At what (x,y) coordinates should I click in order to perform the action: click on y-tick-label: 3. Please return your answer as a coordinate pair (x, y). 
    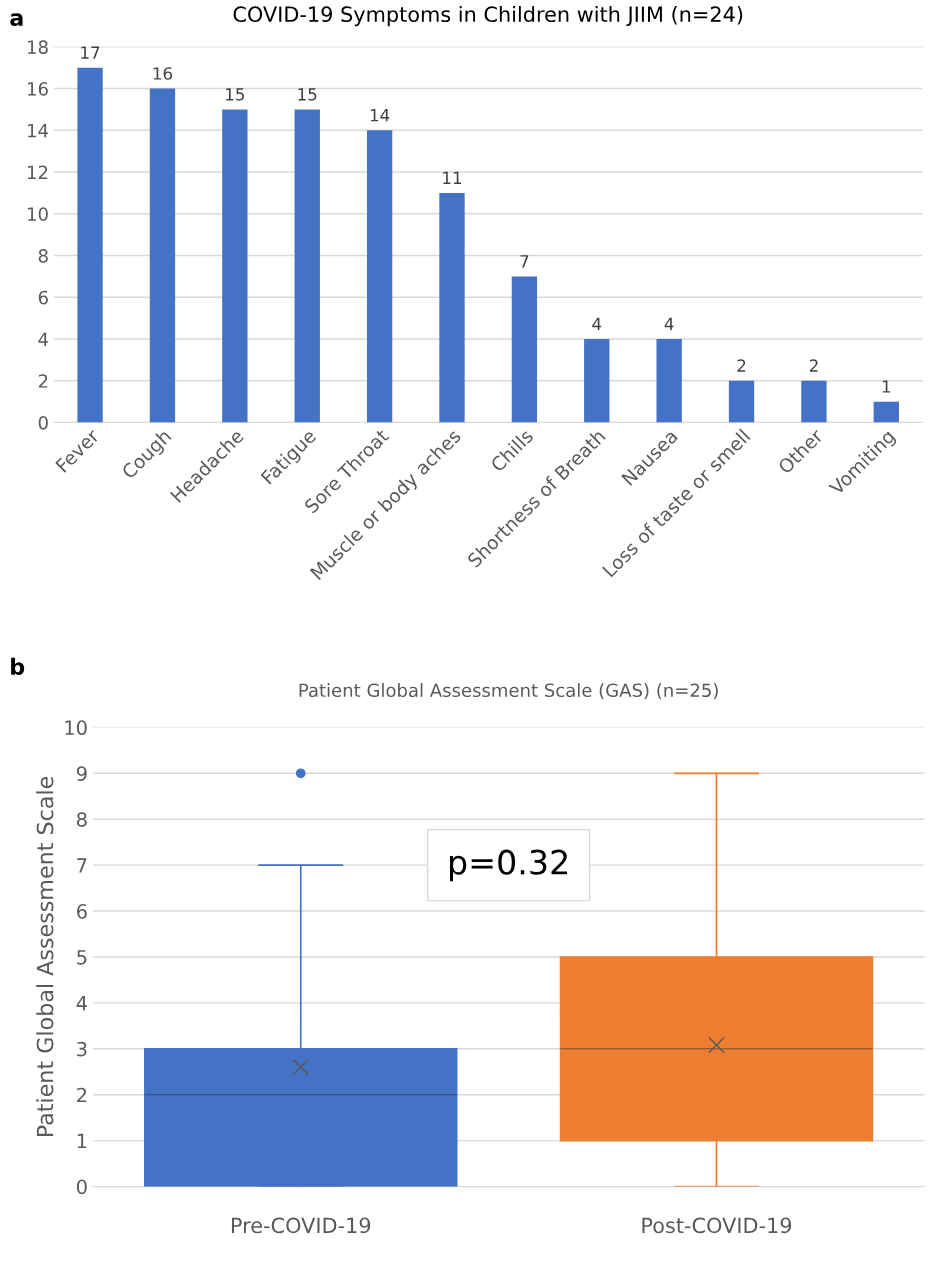
    Looking at the image, I should click on (82, 1049).